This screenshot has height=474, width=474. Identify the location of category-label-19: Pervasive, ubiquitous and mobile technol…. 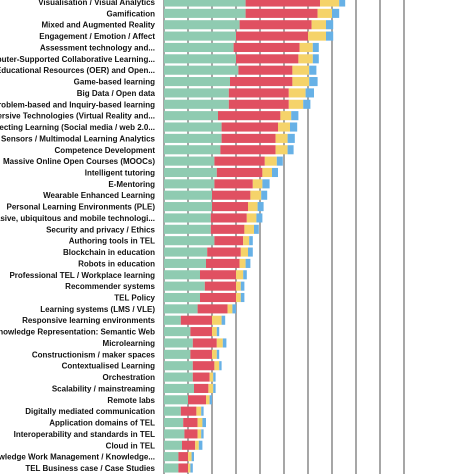
(77, 218).